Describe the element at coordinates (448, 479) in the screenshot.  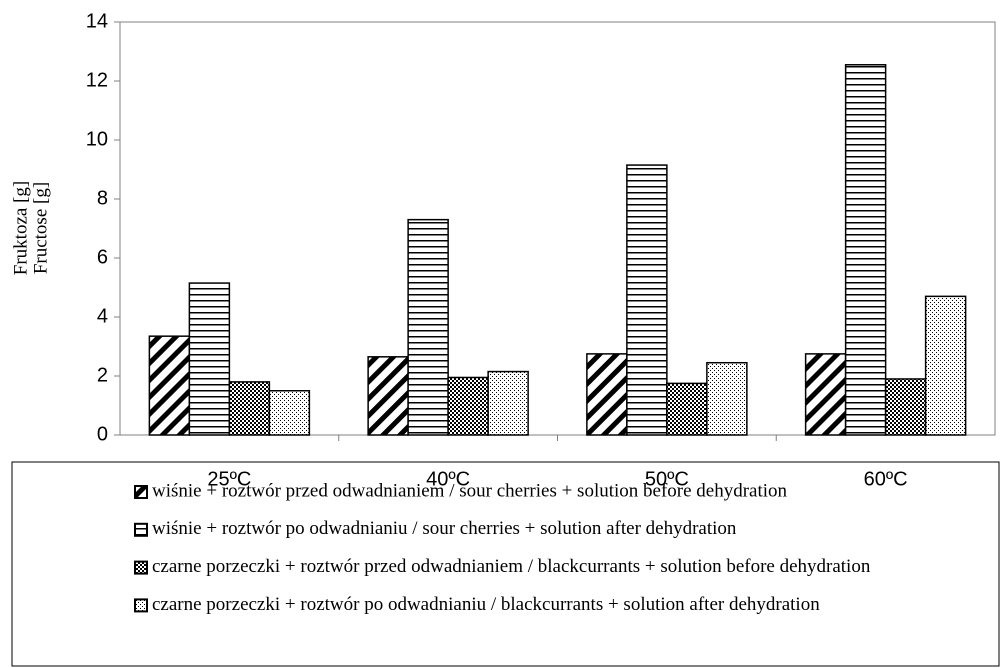
I see `x-tick-label: 40ºC` at that location.